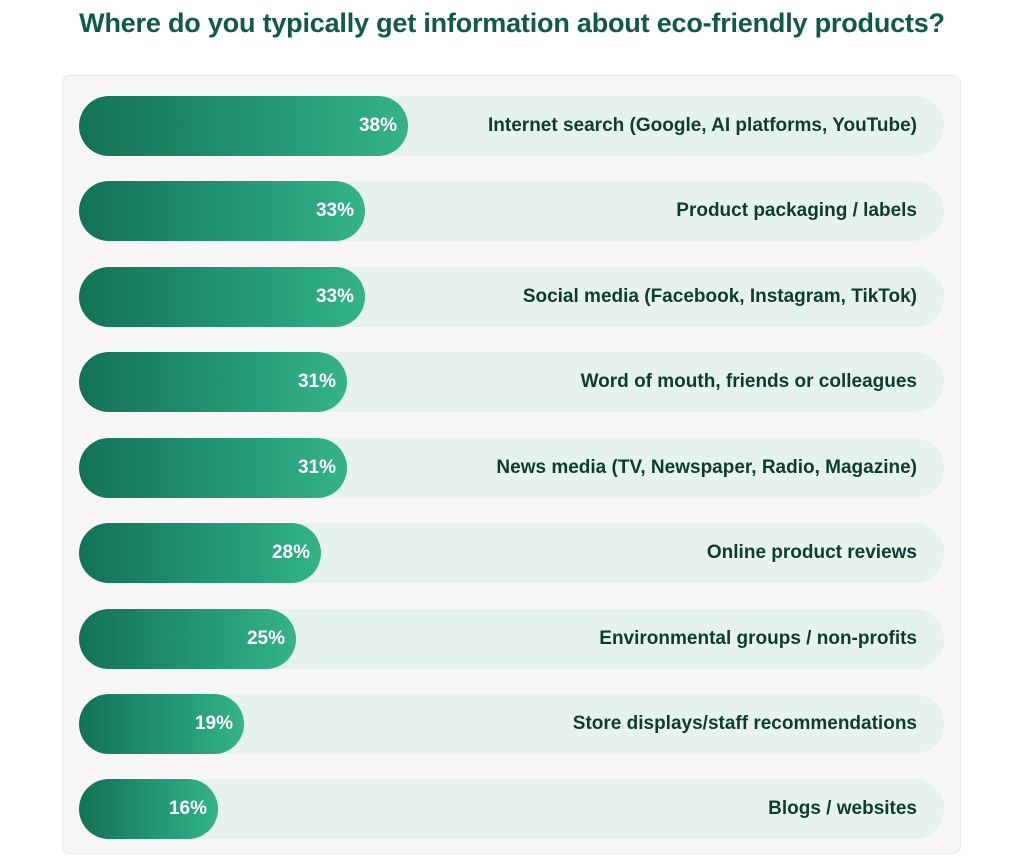  I want to click on bar-row: 16% Blogs / websites, so click(511, 809).